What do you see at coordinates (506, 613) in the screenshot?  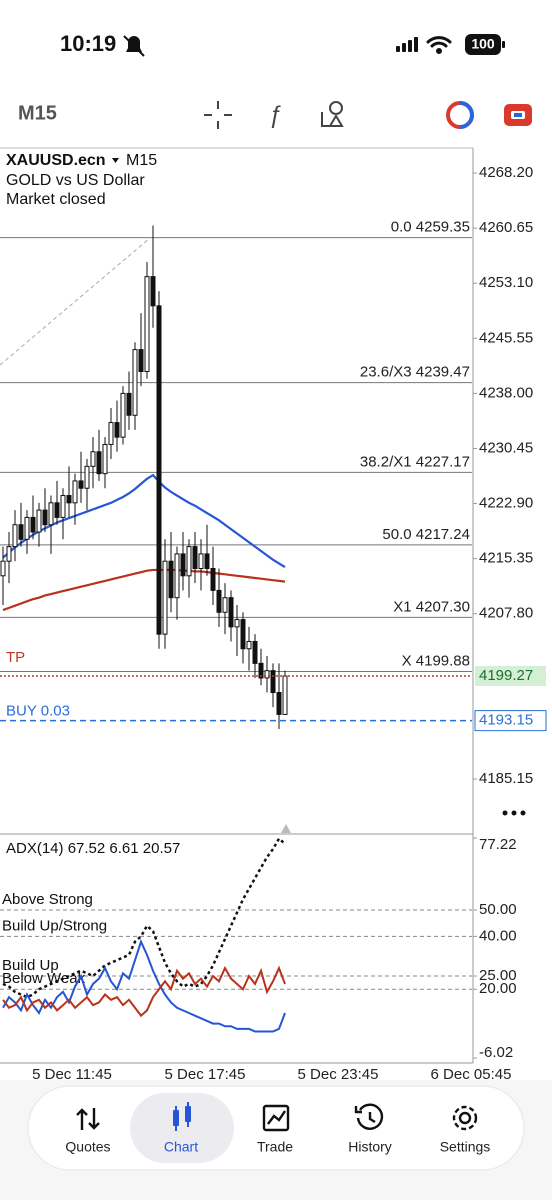 I see `y-tick-label: 4207.80` at bounding box center [506, 613].